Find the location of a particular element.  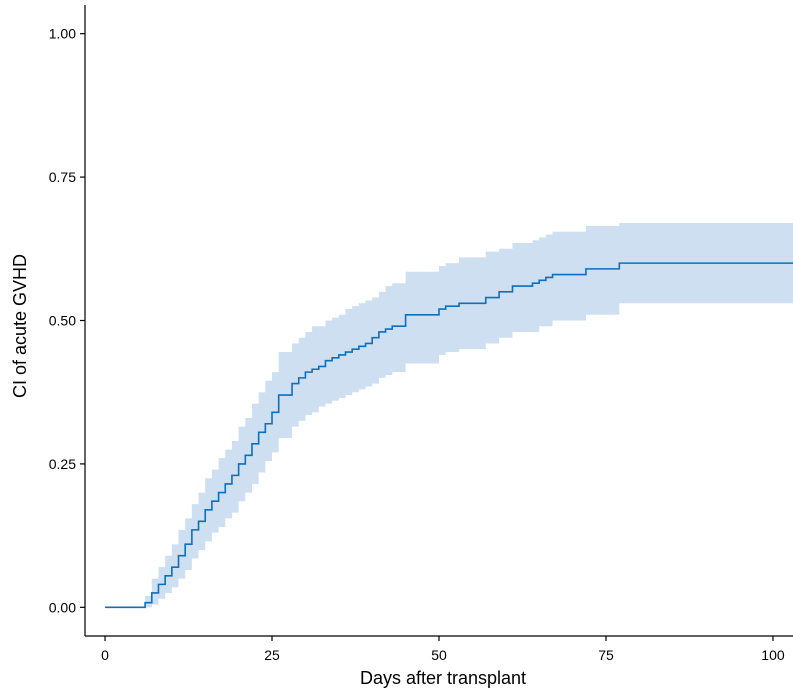

y-tick-label: 0.00 is located at coordinates (62, 607).